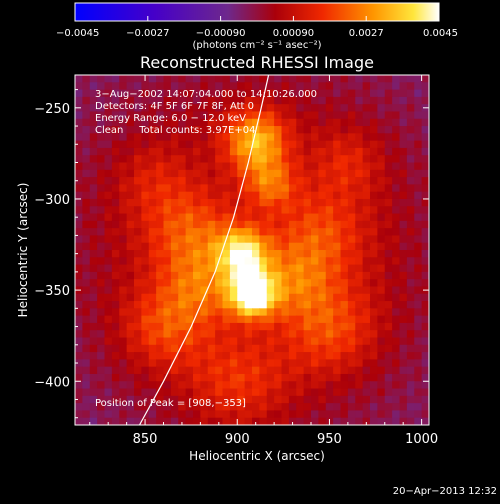 The width and height of the screenshot is (500, 504). What do you see at coordinates (440, 33) in the screenshot?
I see `colorbar-tick-label: 0.0045` at bounding box center [440, 33].